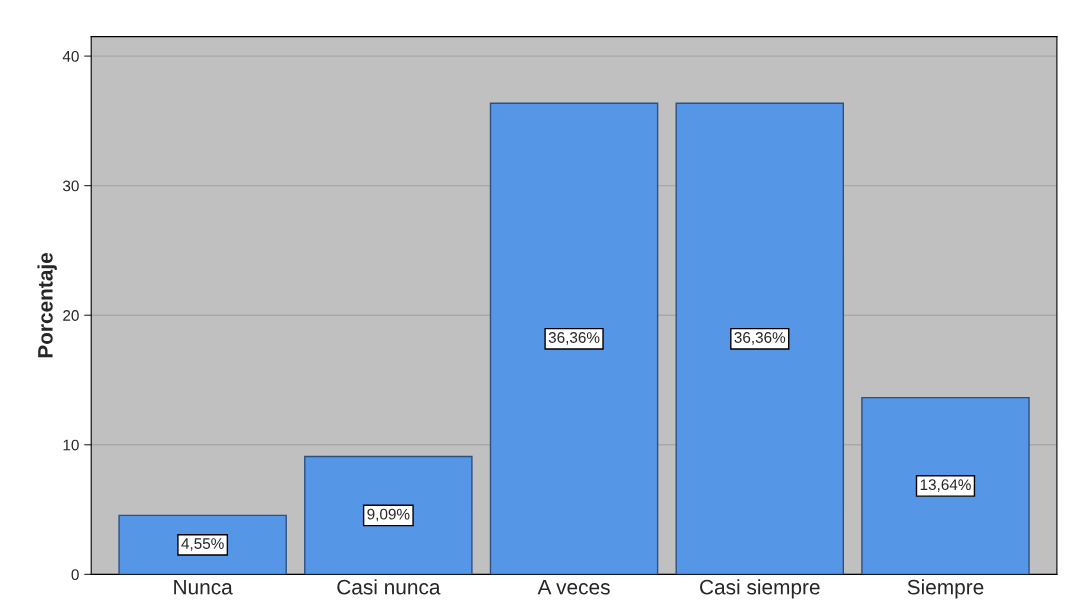  I want to click on x-tick-label: Nunca, so click(203, 587).